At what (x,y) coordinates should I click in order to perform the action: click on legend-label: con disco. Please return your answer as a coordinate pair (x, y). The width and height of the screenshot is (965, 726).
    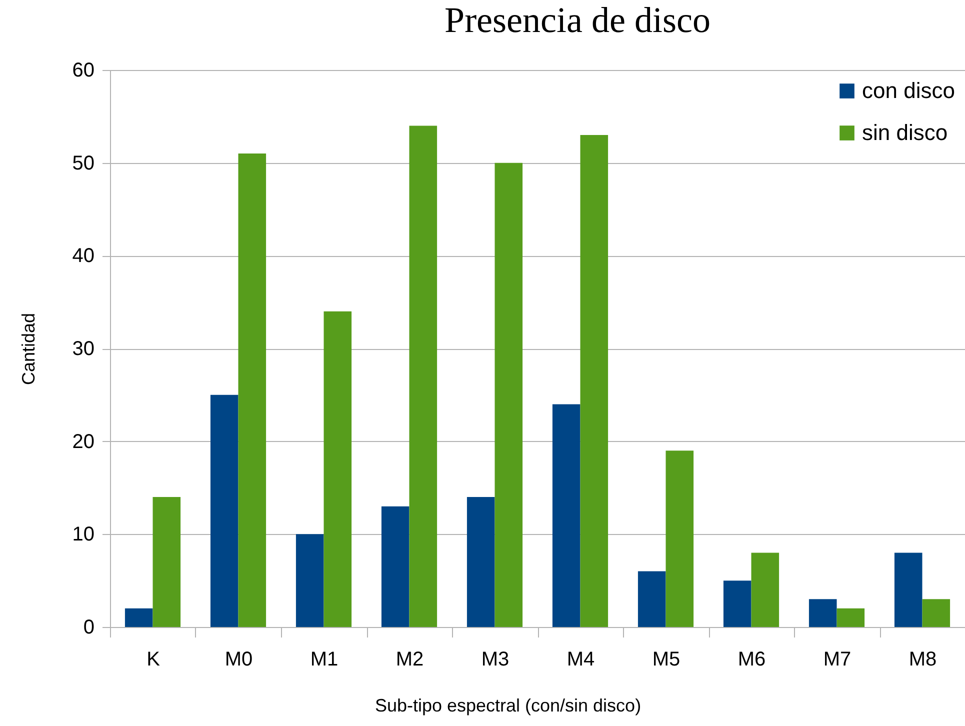
    Looking at the image, I should click on (908, 90).